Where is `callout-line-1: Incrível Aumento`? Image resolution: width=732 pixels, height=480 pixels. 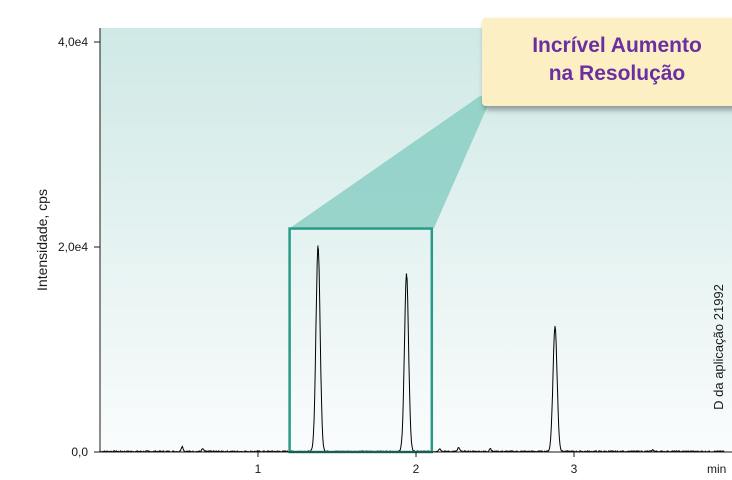 callout-line-1: Incrível Aumento is located at coordinates (617, 45).